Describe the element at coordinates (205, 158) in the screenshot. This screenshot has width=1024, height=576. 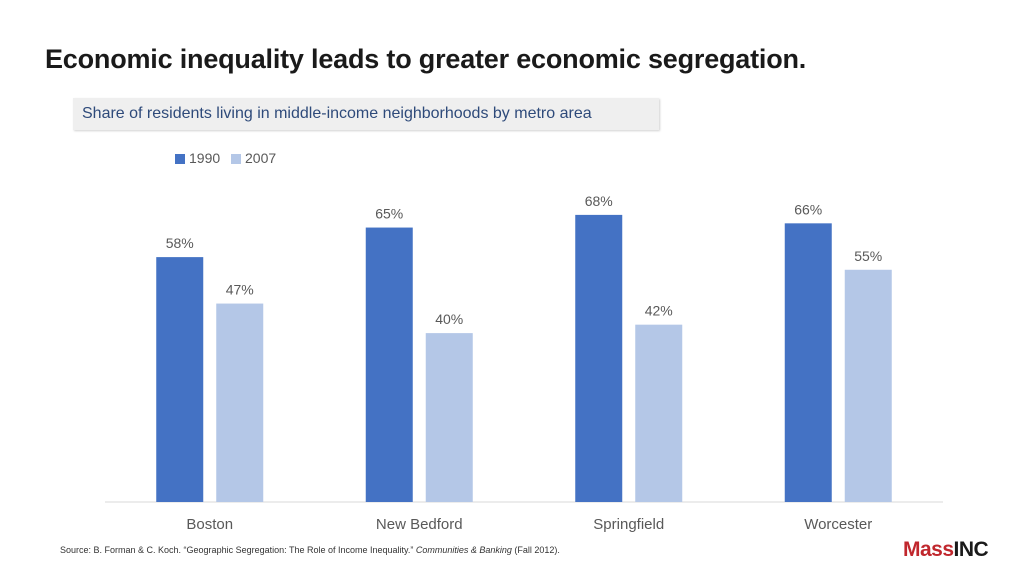
I see `legend-label-1990: 1990` at that location.